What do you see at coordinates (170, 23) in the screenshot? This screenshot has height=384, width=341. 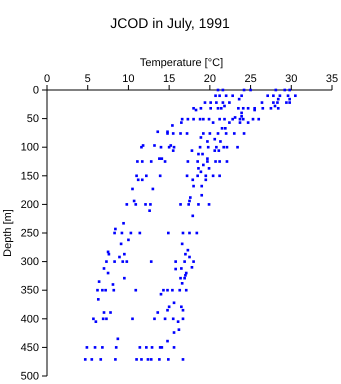 I see `chart-title: JCOD in July, 1991` at bounding box center [170, 23].